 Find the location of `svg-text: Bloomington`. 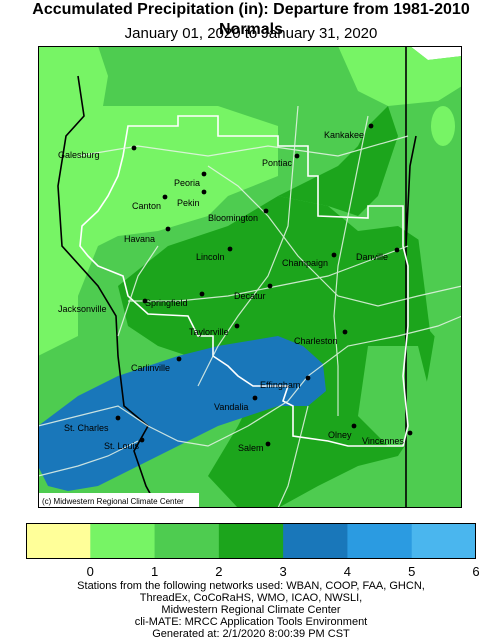

svg-text: Bloomington is located at coordinates (233, 218).